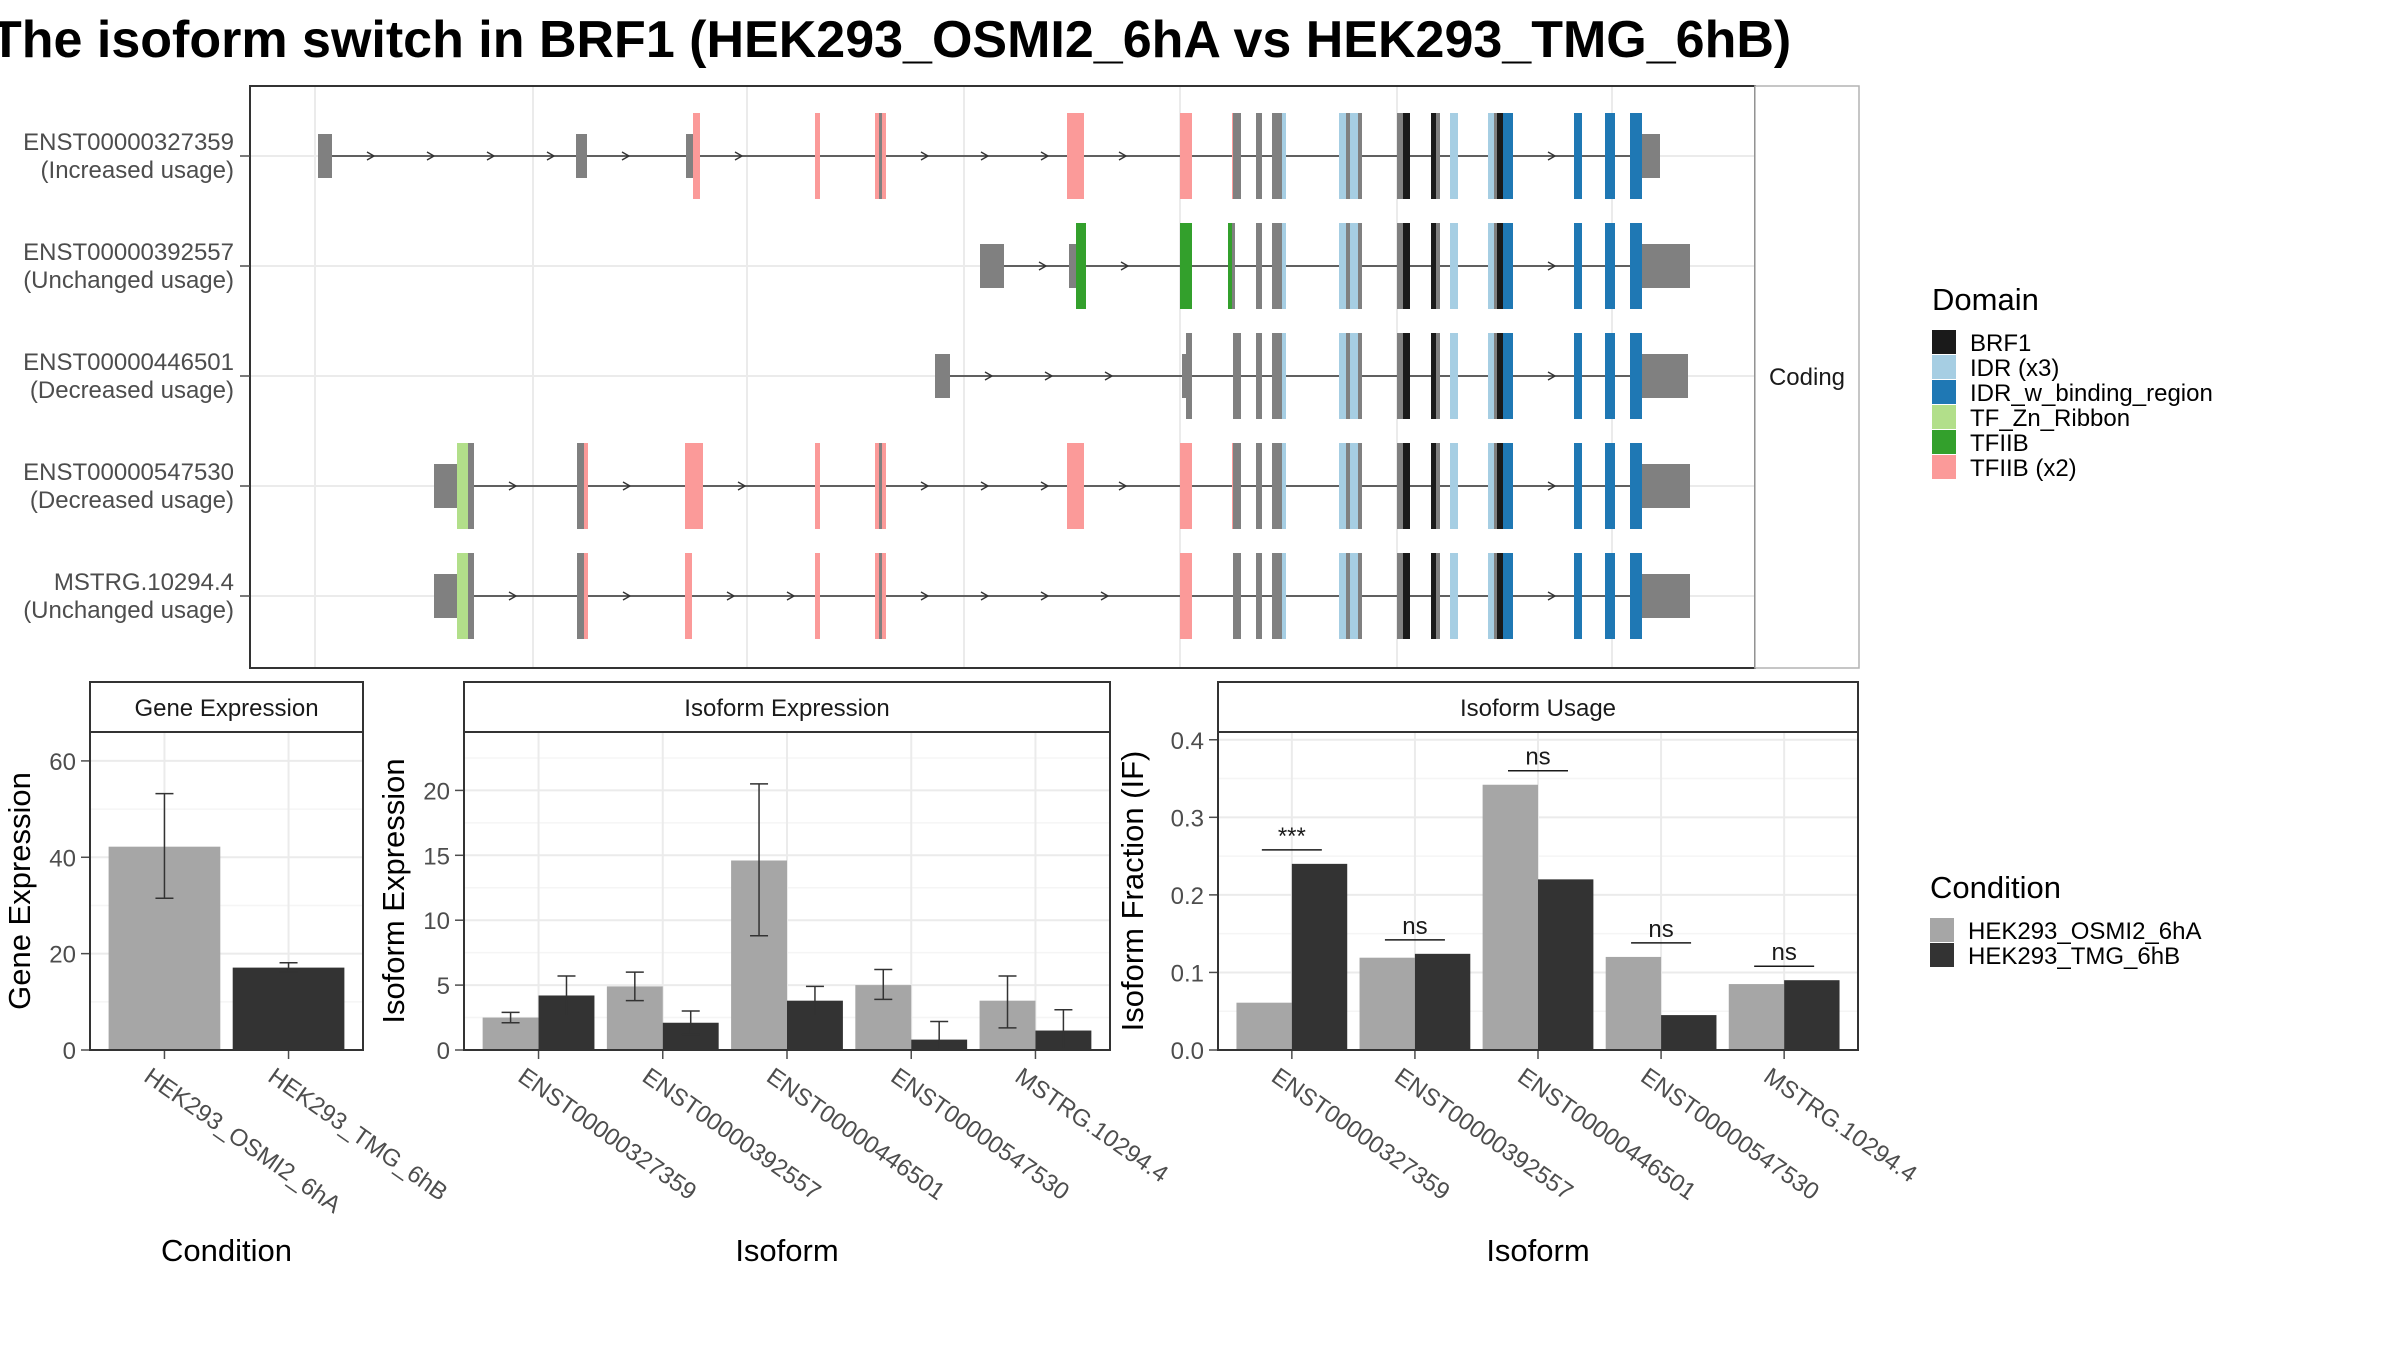  I want to click on facet-strip-label: Coding, so click(1807, 377).